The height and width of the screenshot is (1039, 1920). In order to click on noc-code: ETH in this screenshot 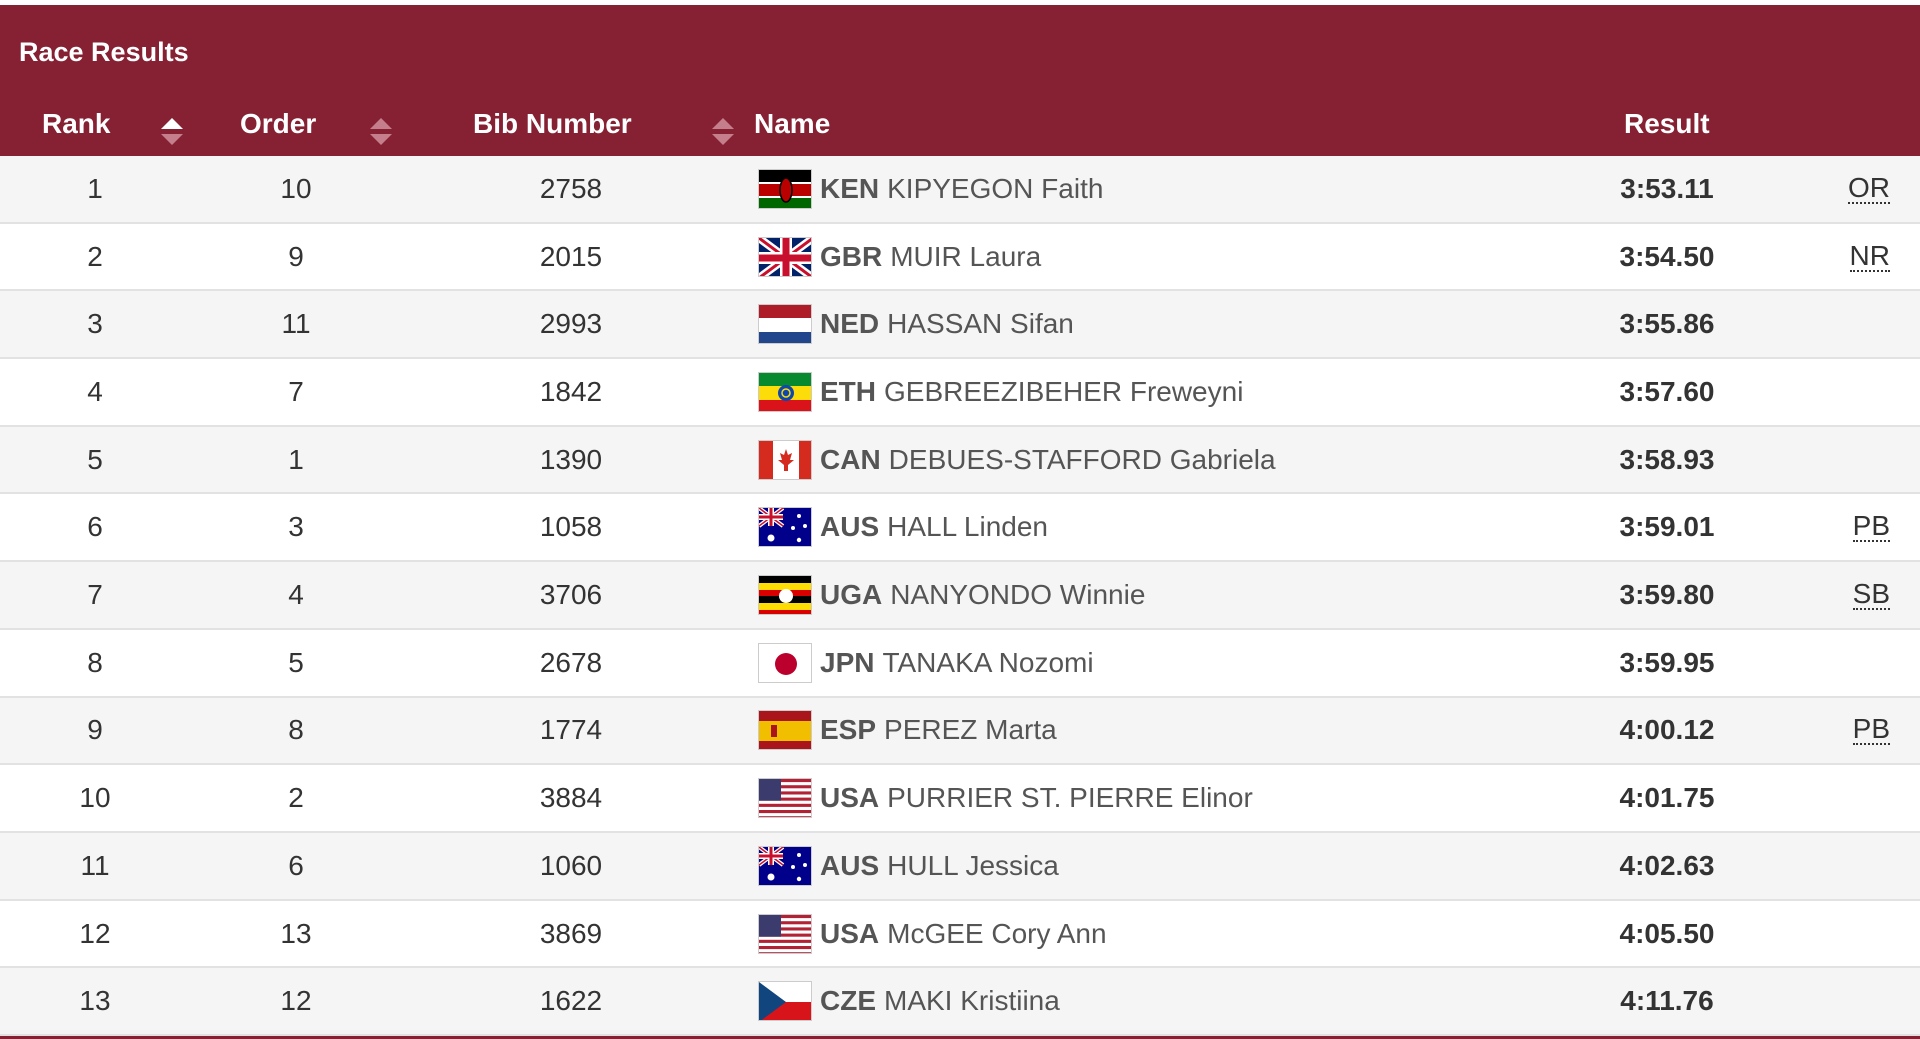, I will do `click(848, 391)`.